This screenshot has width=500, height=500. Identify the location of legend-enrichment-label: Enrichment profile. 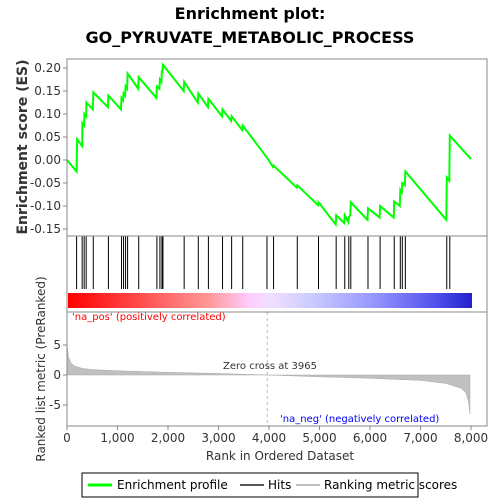
(172, 485).